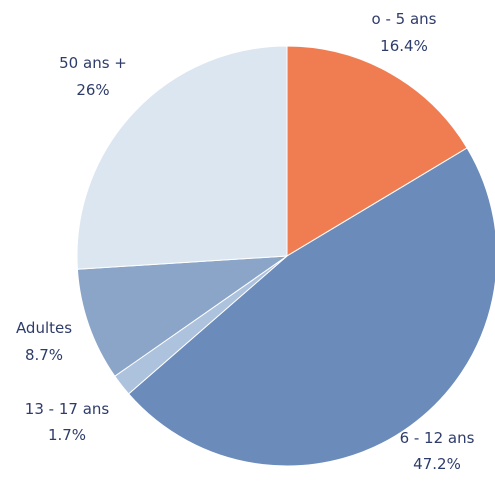  I want to click on slice-label-o-5-ans: o - 5 ans, so click(404, 19).